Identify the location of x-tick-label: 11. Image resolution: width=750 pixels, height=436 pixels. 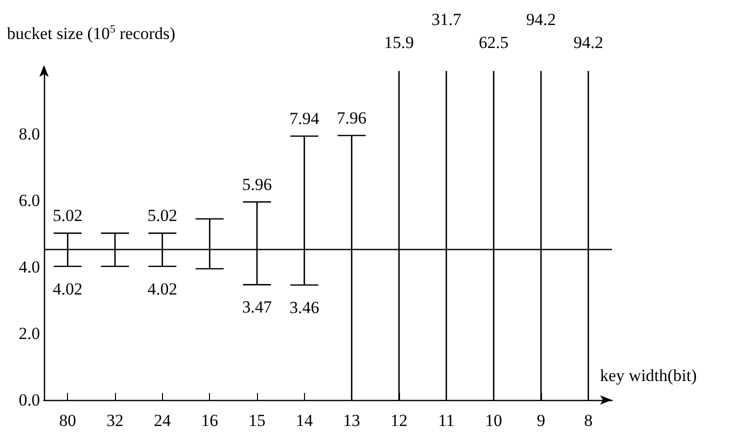
(446, 420).